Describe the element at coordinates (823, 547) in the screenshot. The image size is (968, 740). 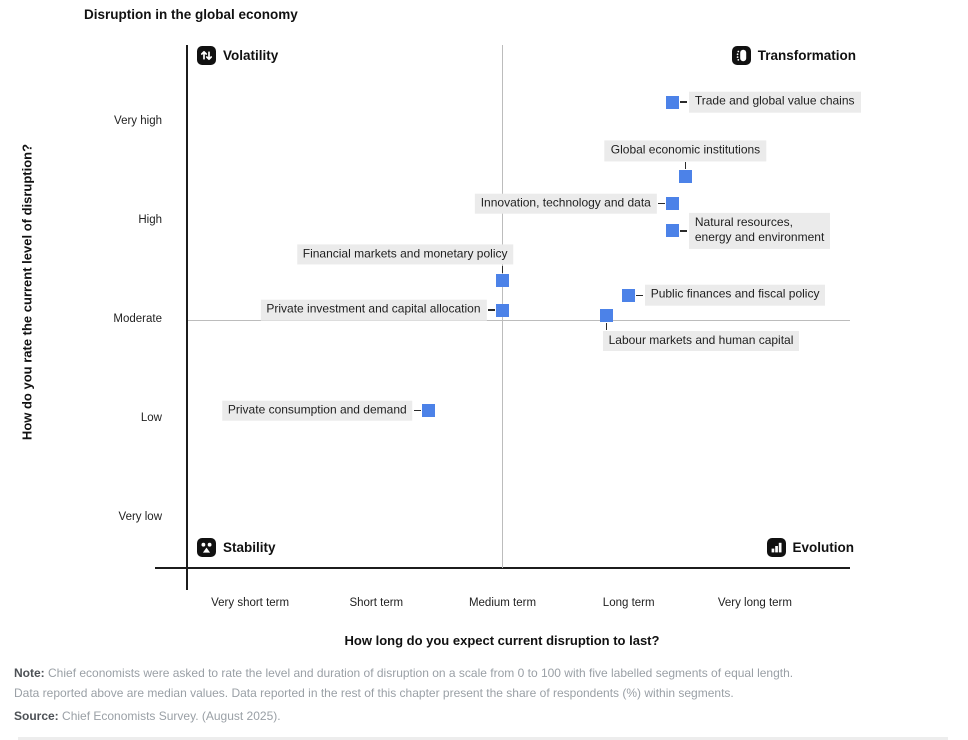
I see `quadrant-evolution-label: Evolution` at that location.